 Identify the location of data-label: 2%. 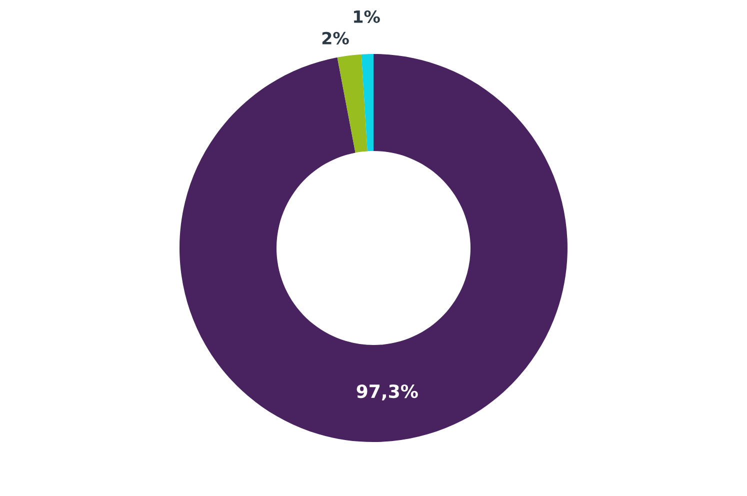
(335, 38).